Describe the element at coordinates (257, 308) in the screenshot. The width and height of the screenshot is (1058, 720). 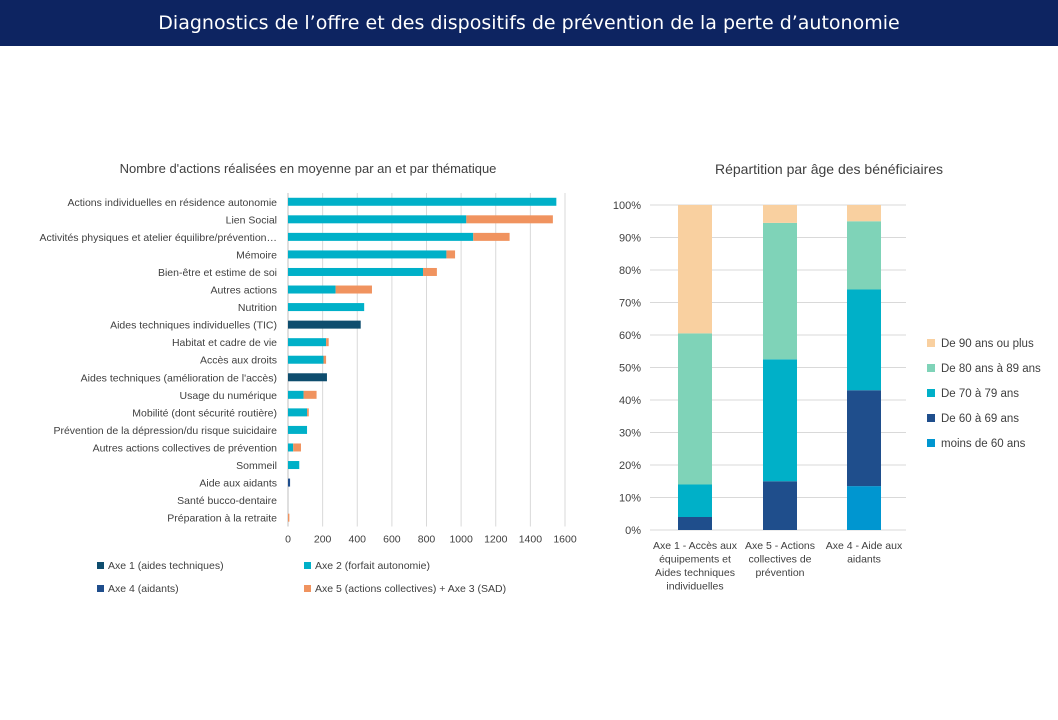
I see `category-label: Nutrition` at that location.